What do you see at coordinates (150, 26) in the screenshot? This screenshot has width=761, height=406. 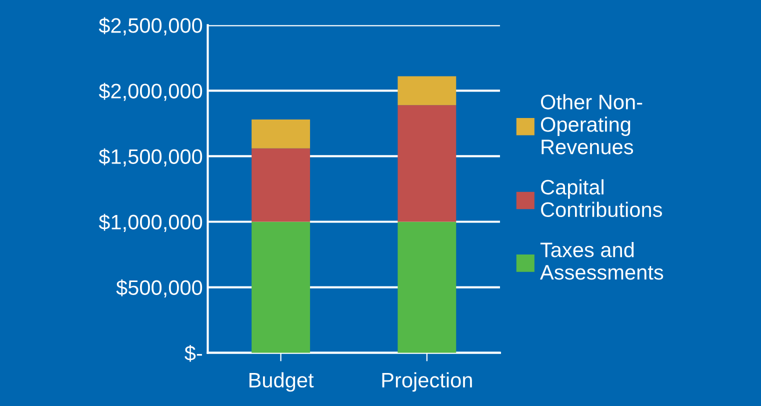 I see `y-tick-label: $2,500,000` at bounding box center [150, 26].